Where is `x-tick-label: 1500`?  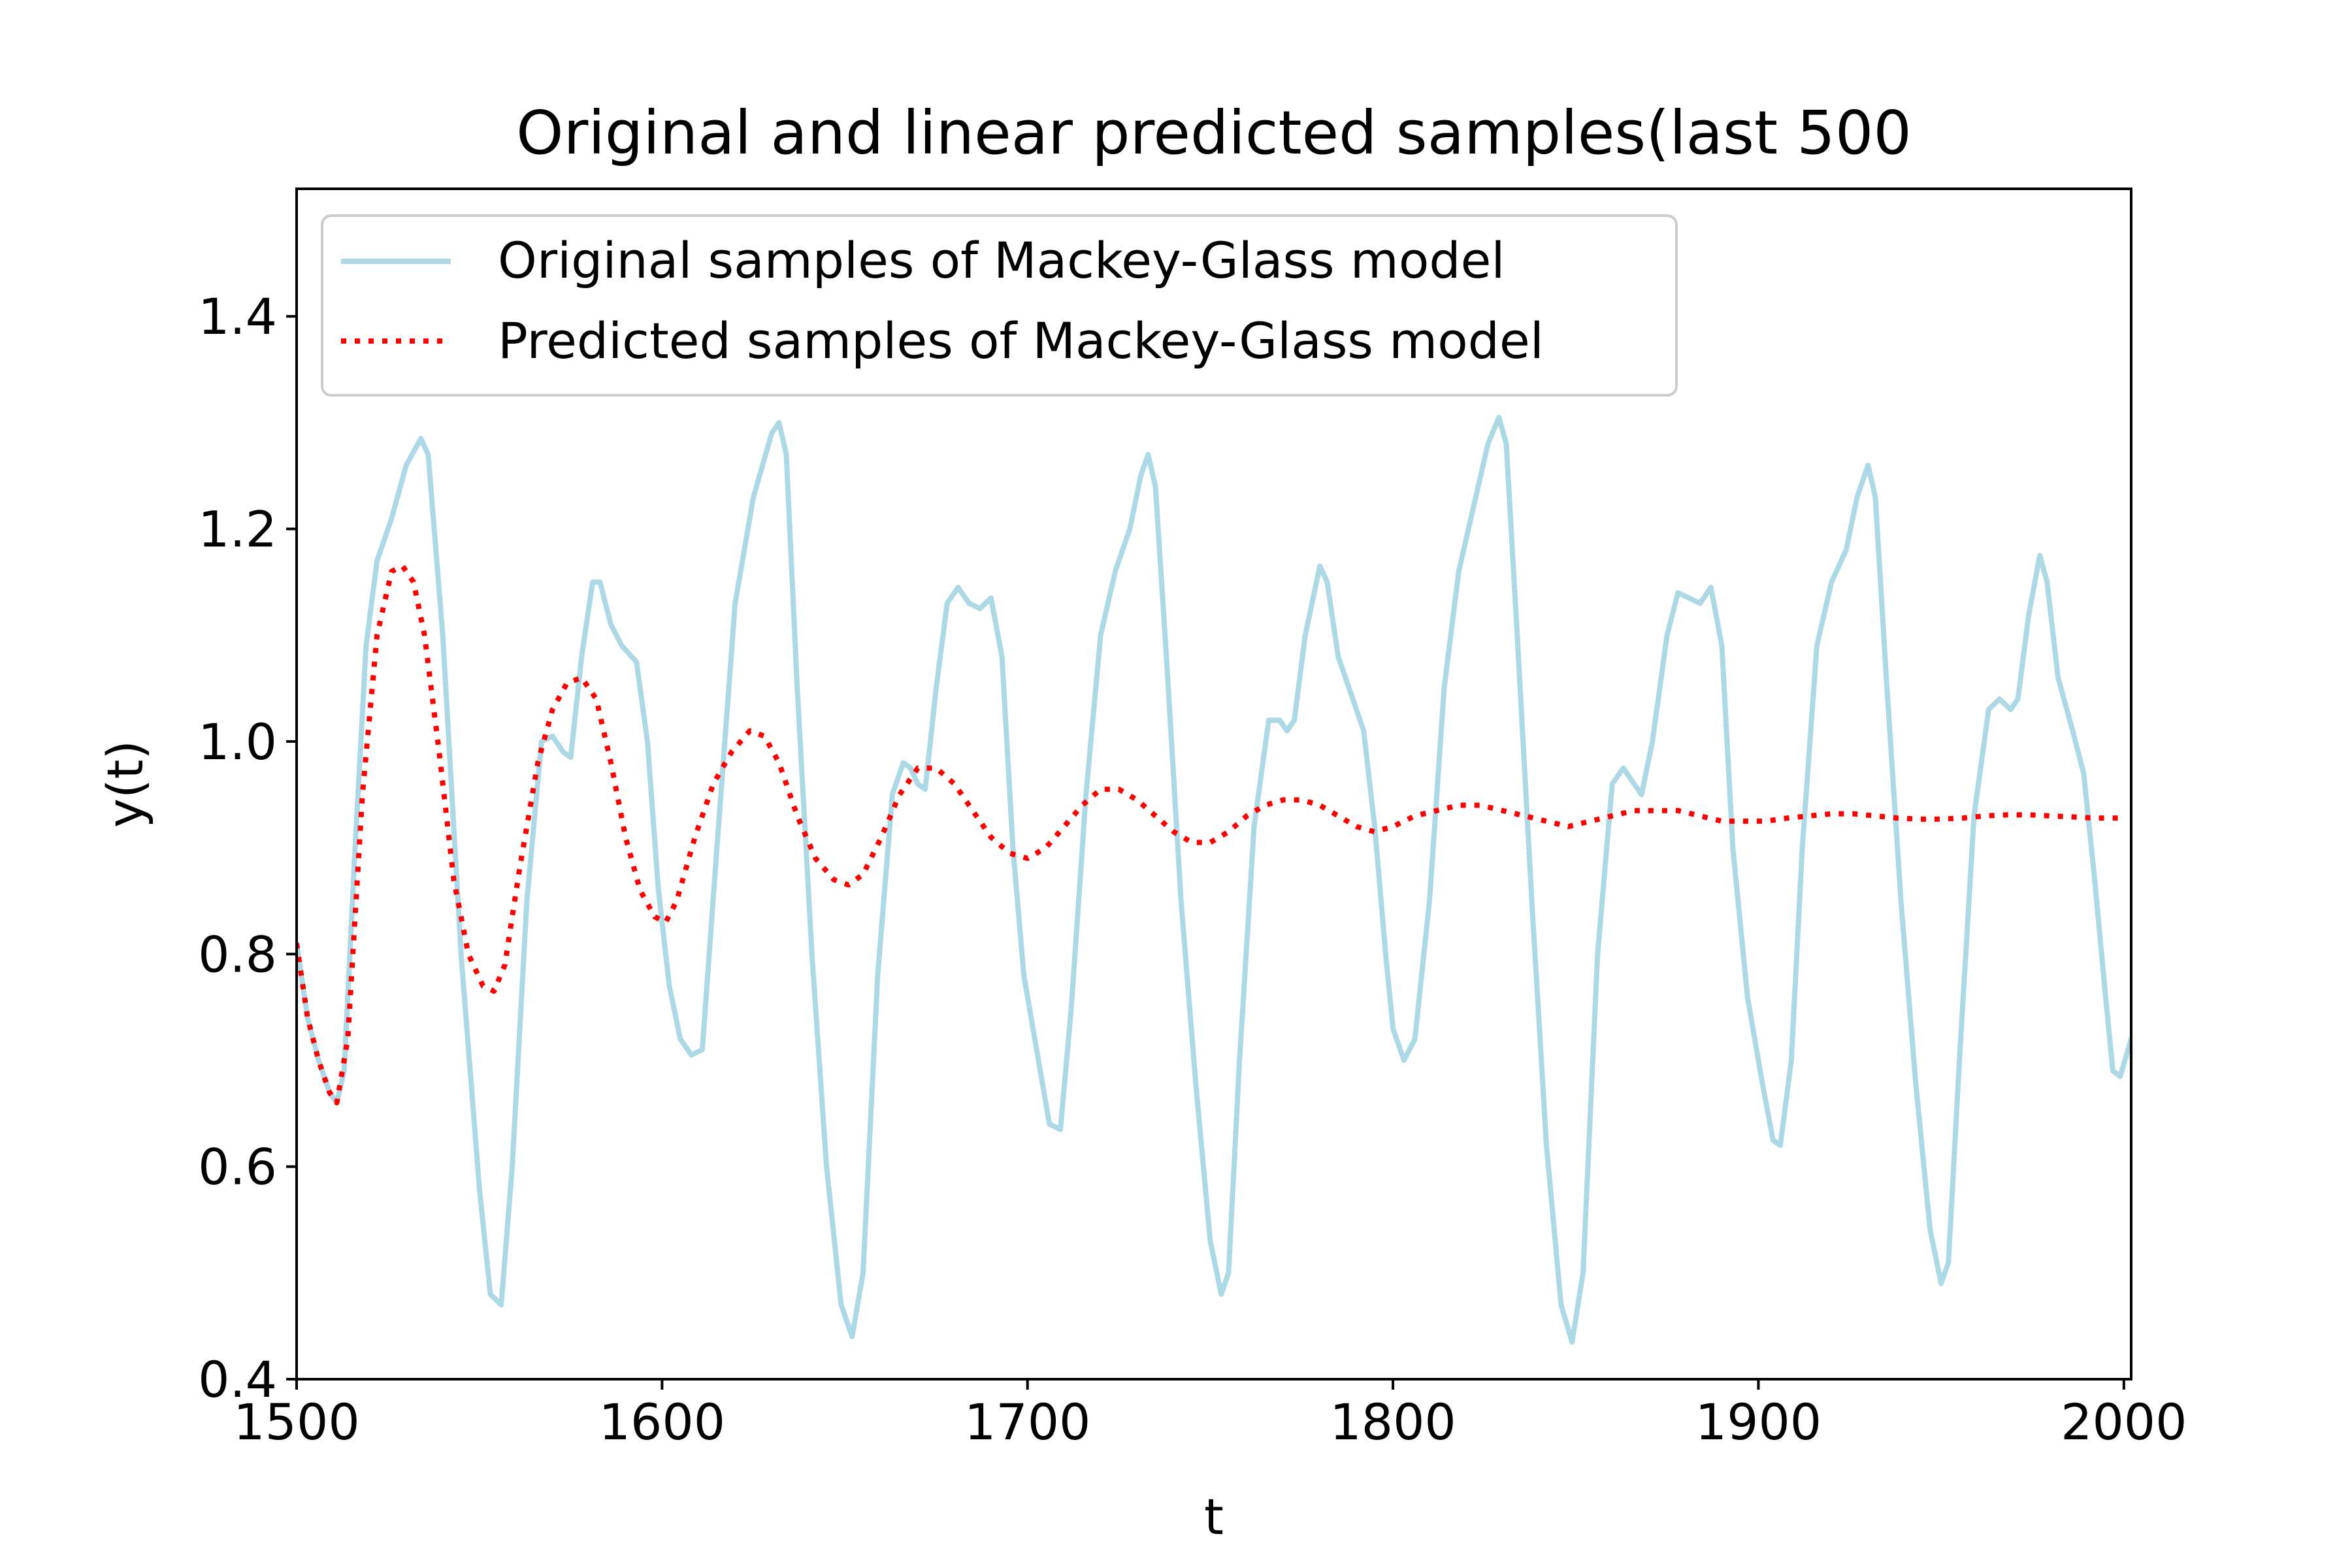
x-tick-label: 1500 is located at coordinates (296, 1422).